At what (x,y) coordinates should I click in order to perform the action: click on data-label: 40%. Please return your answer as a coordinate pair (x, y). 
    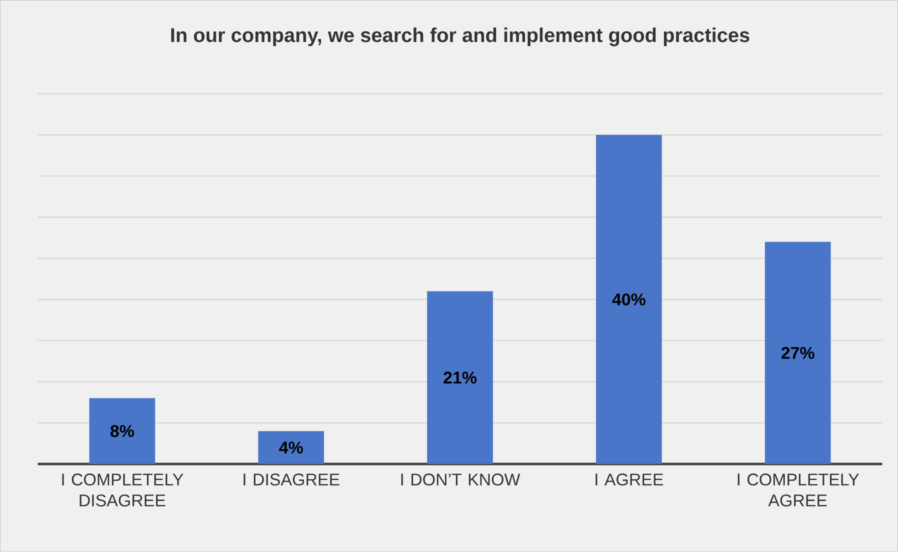
    Looking at the image, I should click on (629, 300).